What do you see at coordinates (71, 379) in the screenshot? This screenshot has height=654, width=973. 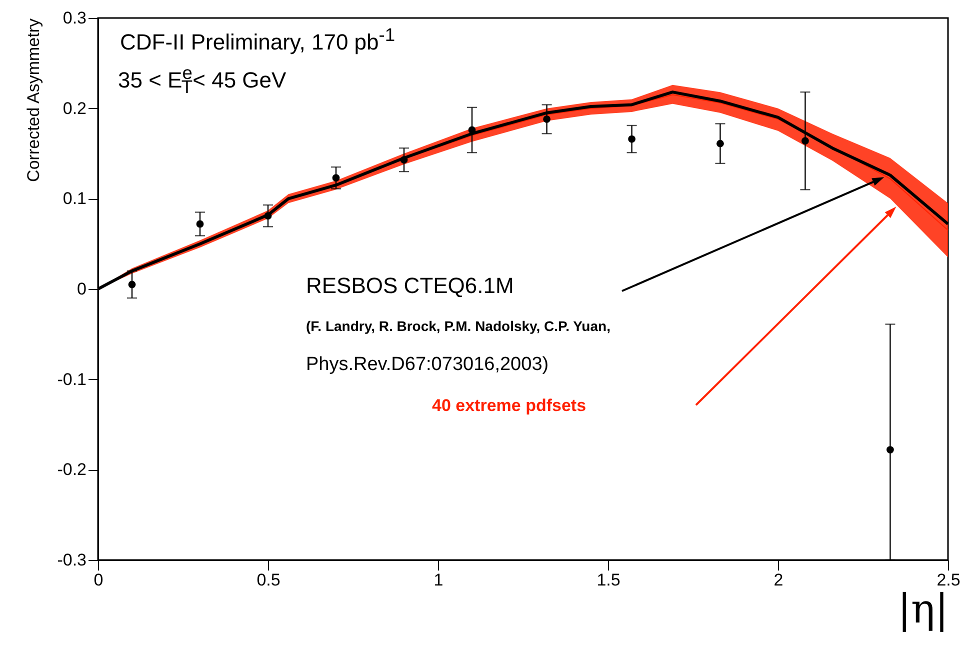 I see `y-tick-label: -0.1` at bounding box center [71, 379].